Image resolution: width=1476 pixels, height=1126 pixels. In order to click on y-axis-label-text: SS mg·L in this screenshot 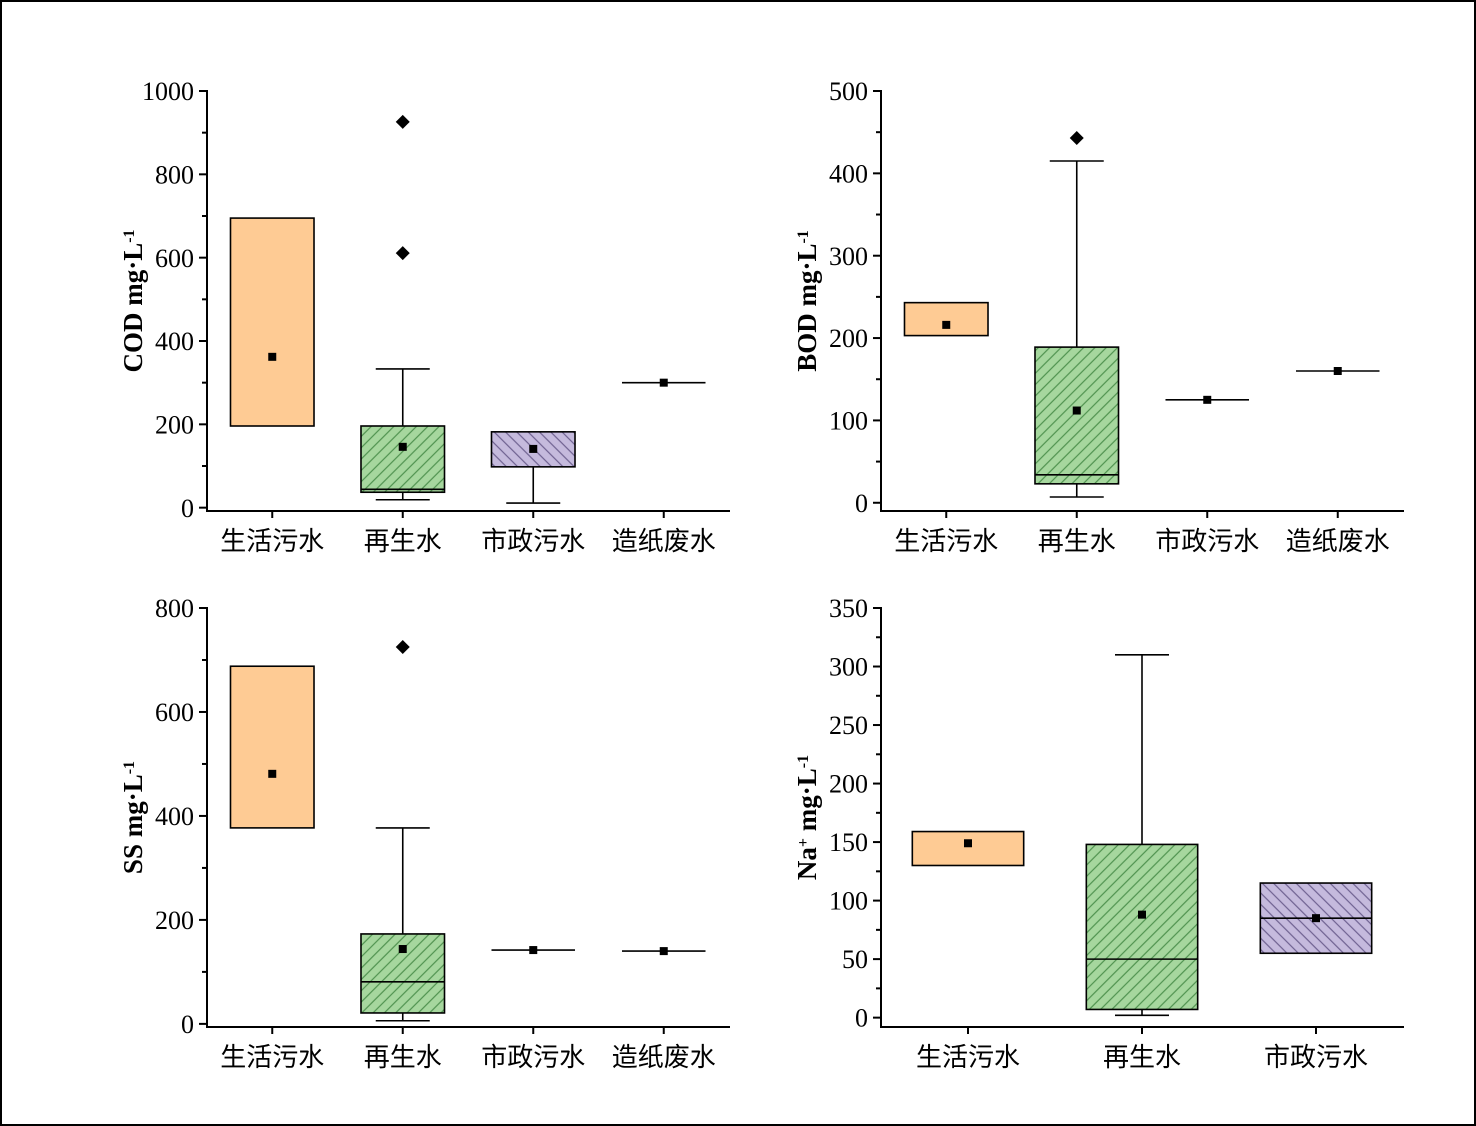, I will do `click(133, 824)`.